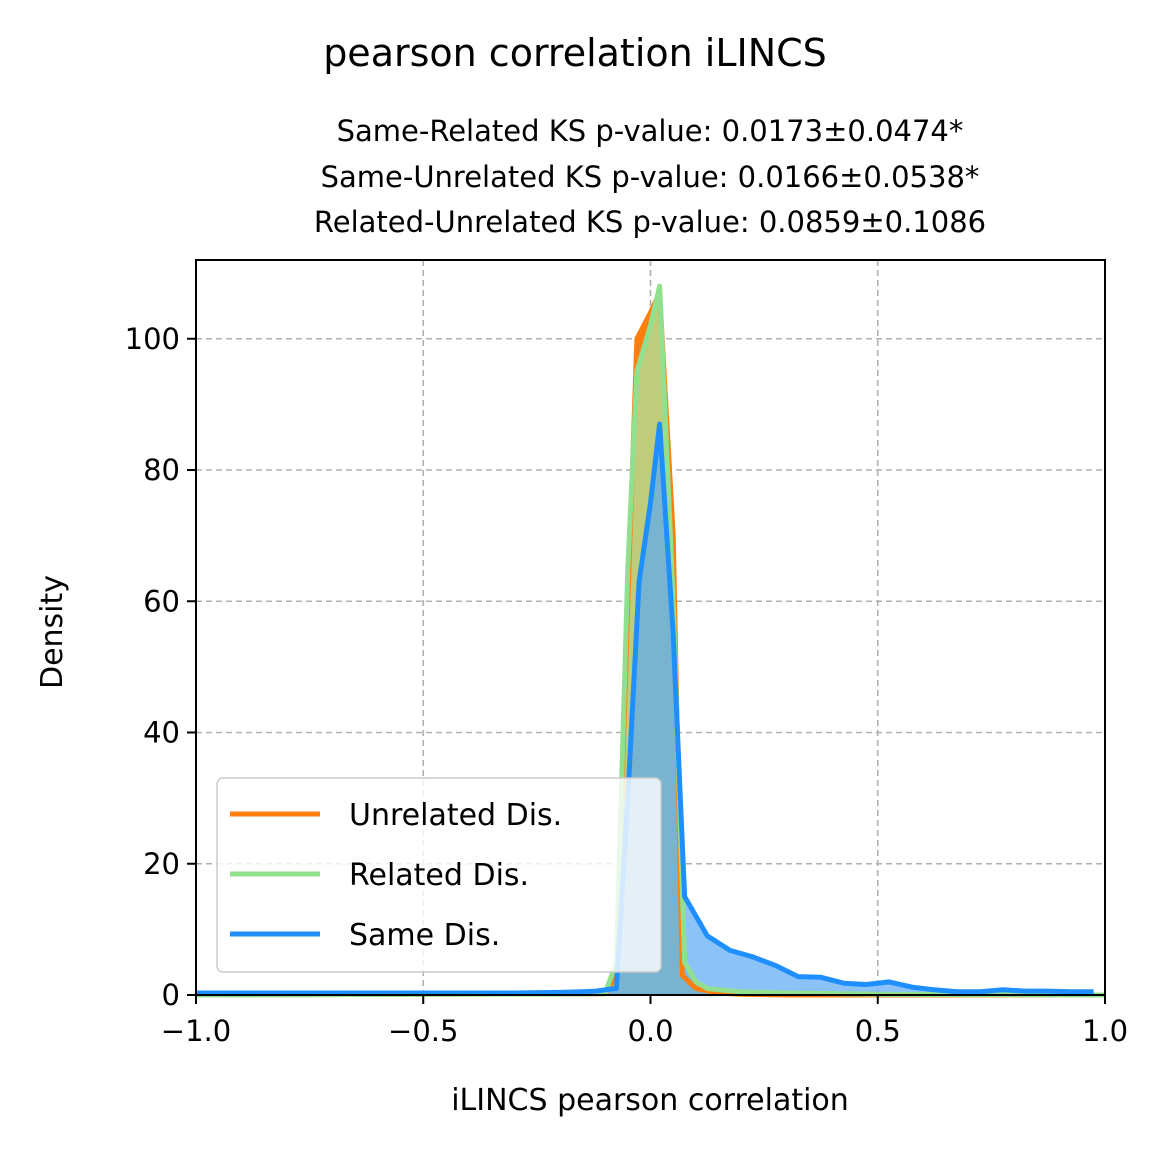  What do you see at coordinates (171, 995) in the screenshot?
I see `y-tick-label: 0` at bounding box center [171, 995].